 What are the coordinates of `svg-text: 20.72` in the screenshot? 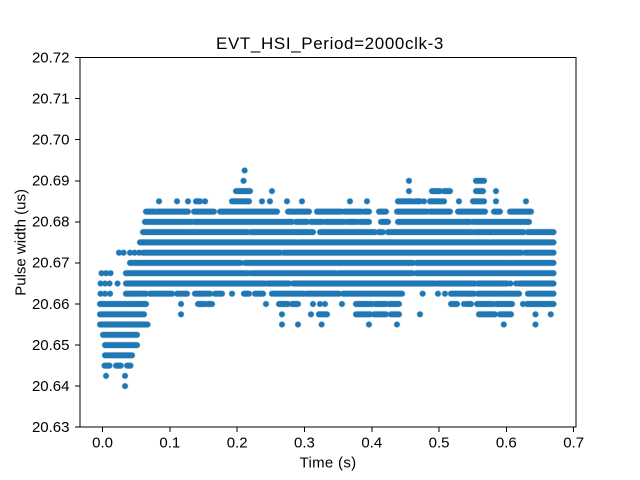 It's located at (51, 57).